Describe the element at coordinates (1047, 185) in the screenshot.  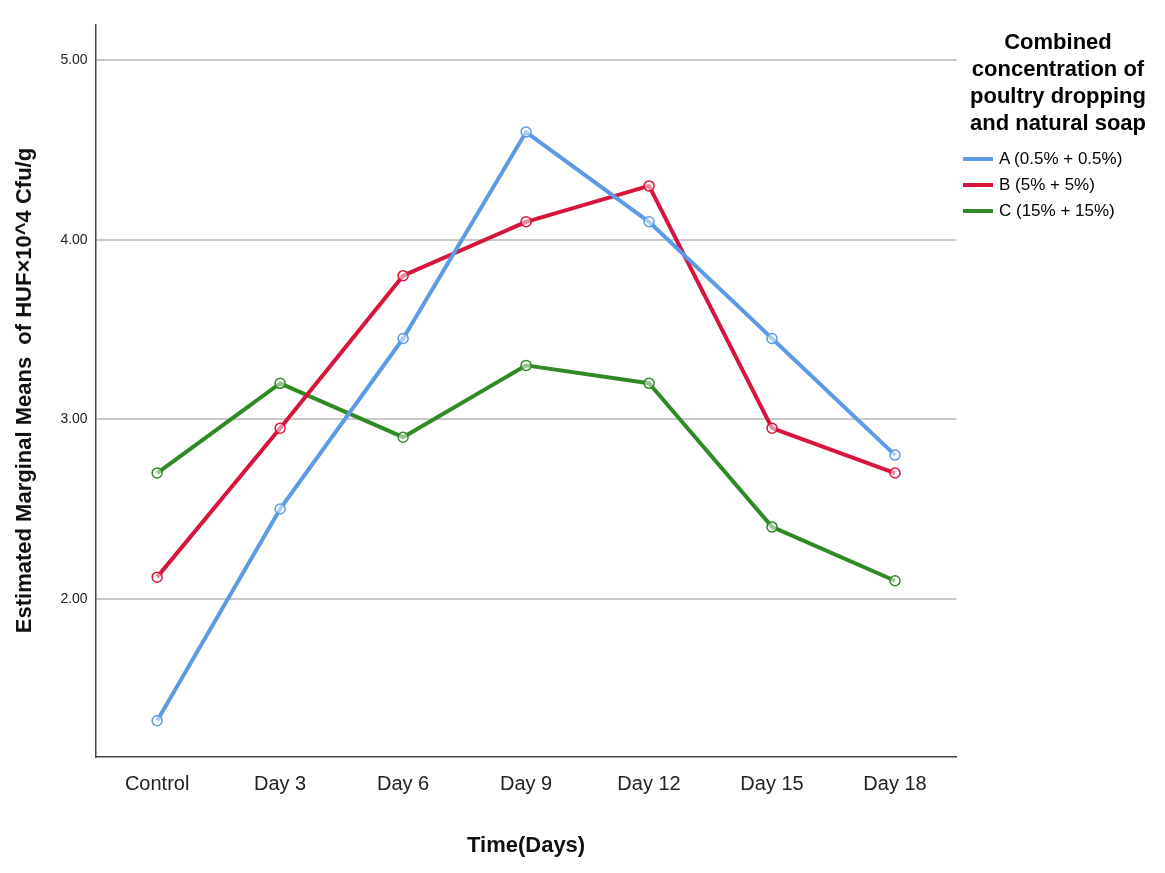
I see `legend-label: B (5% + 5%)` at that location.